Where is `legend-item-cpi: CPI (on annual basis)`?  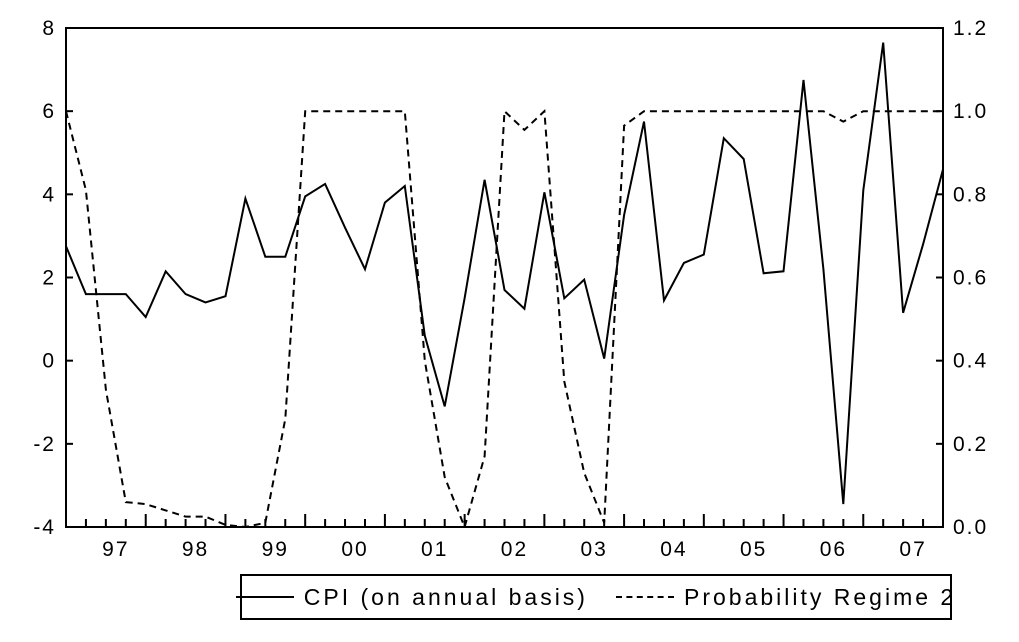 legend-item-cpi: CPI (on annual basis) is located at coordinates (411, 597).